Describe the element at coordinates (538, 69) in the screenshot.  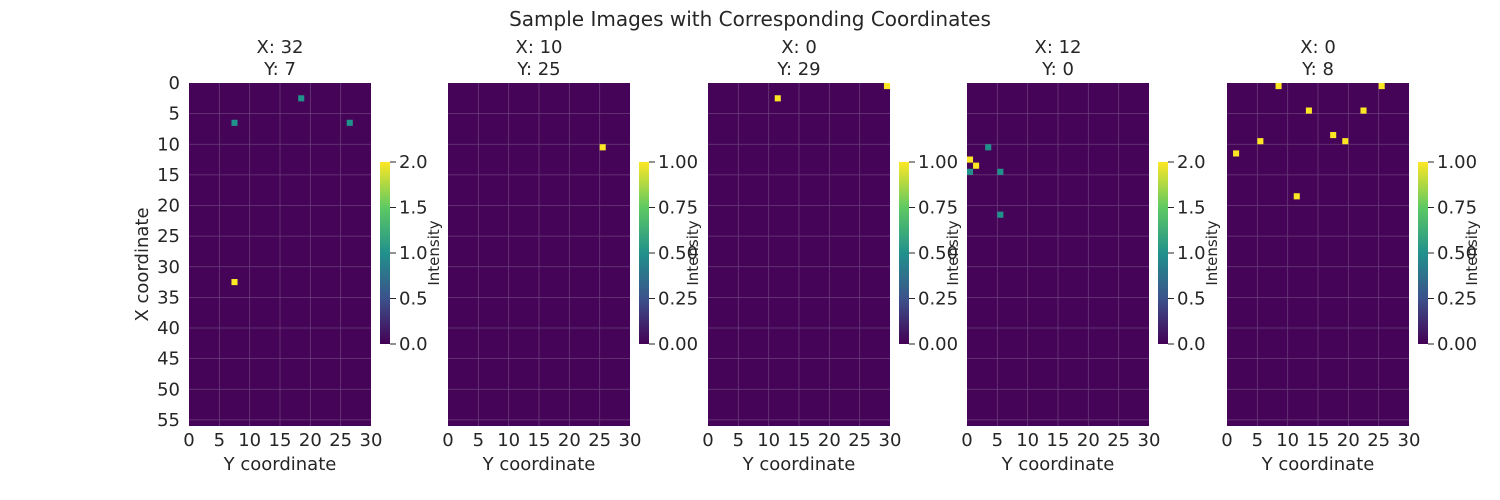
I see `subplot-title-line: Y: 25` at that location.